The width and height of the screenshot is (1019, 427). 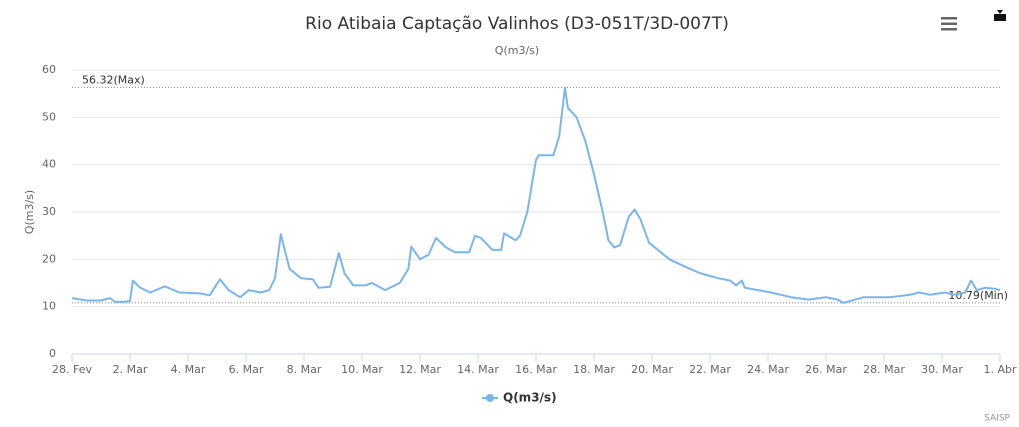 What do you see at coordinates (130, 369) in the screenshot?
I see `x-tick-label: 2. Mar` at bounding box center [130, 369].